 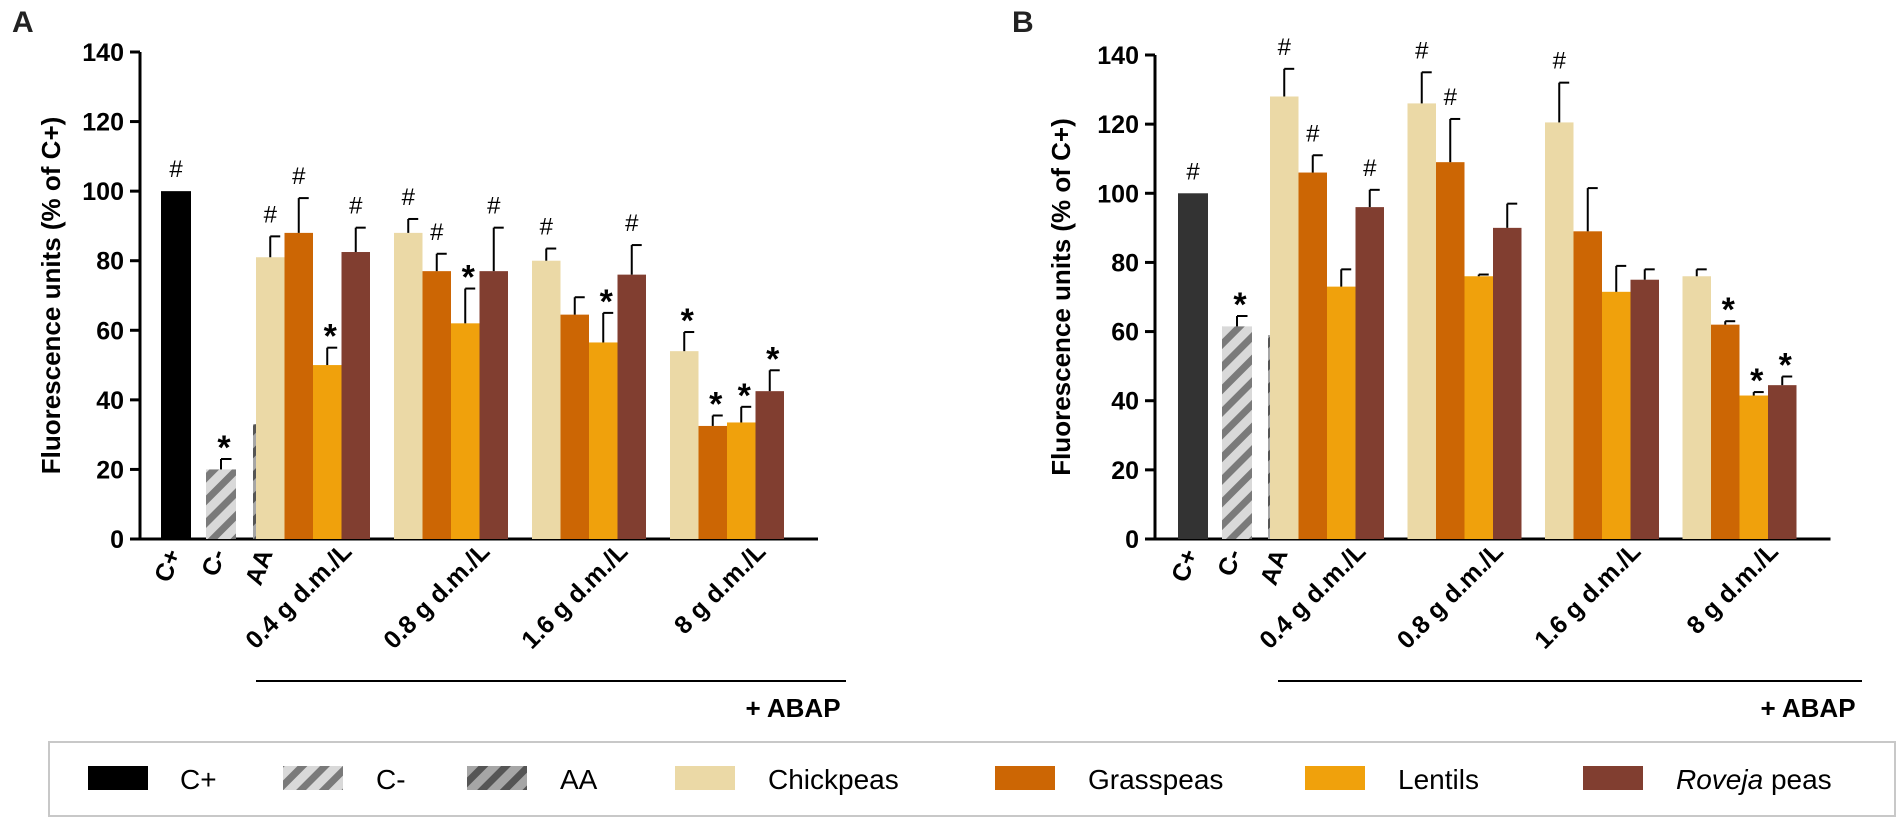 What do you see at coordinates (391, 779) in the screenshot?
I see `legend-label-c-minus: C-` at bounding box center [391, 779].